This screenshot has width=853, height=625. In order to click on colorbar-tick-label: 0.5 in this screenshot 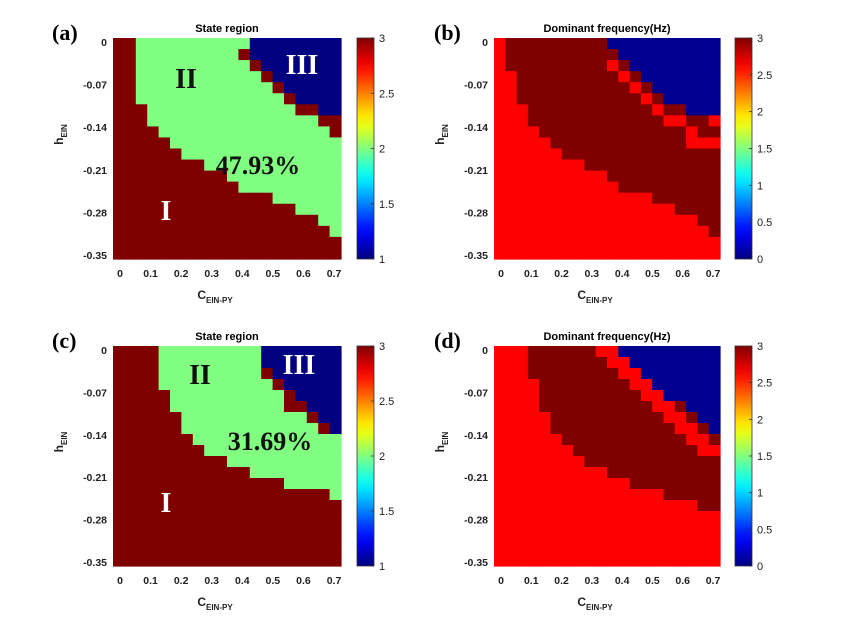, I will do `click(764, 530)`.